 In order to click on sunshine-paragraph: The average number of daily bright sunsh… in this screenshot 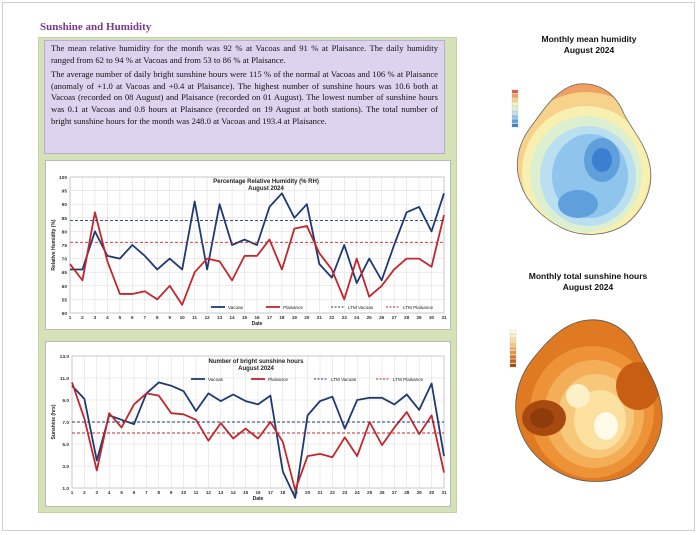, I will do `click(244, 97)`.